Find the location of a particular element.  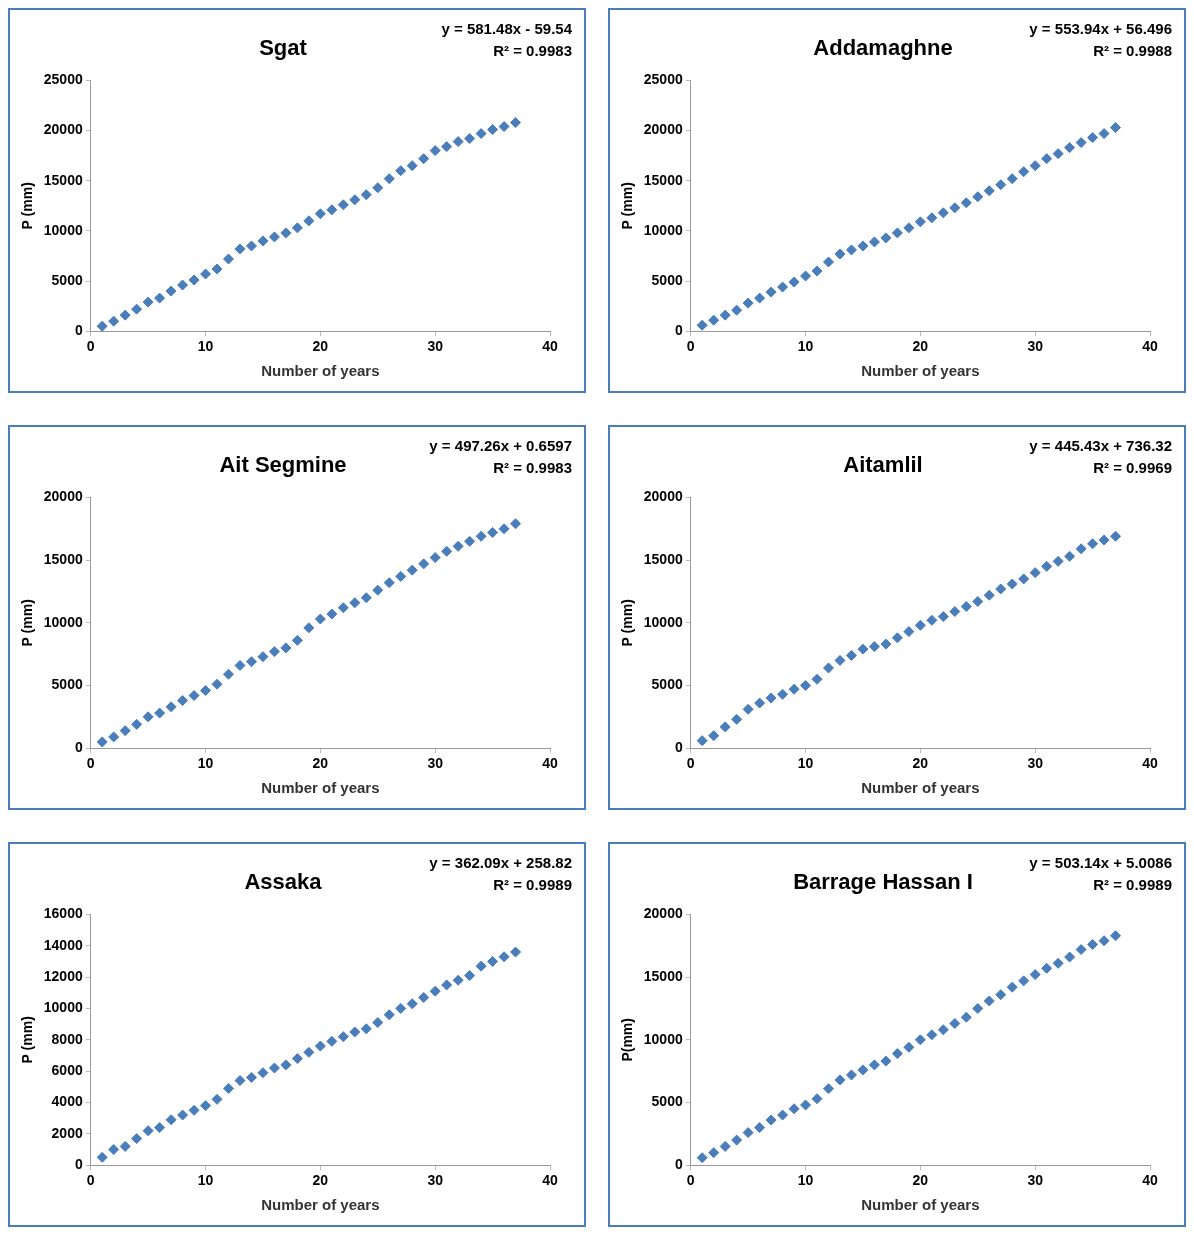

text: R² = 0.9989 is located at coordinates (532, 885).